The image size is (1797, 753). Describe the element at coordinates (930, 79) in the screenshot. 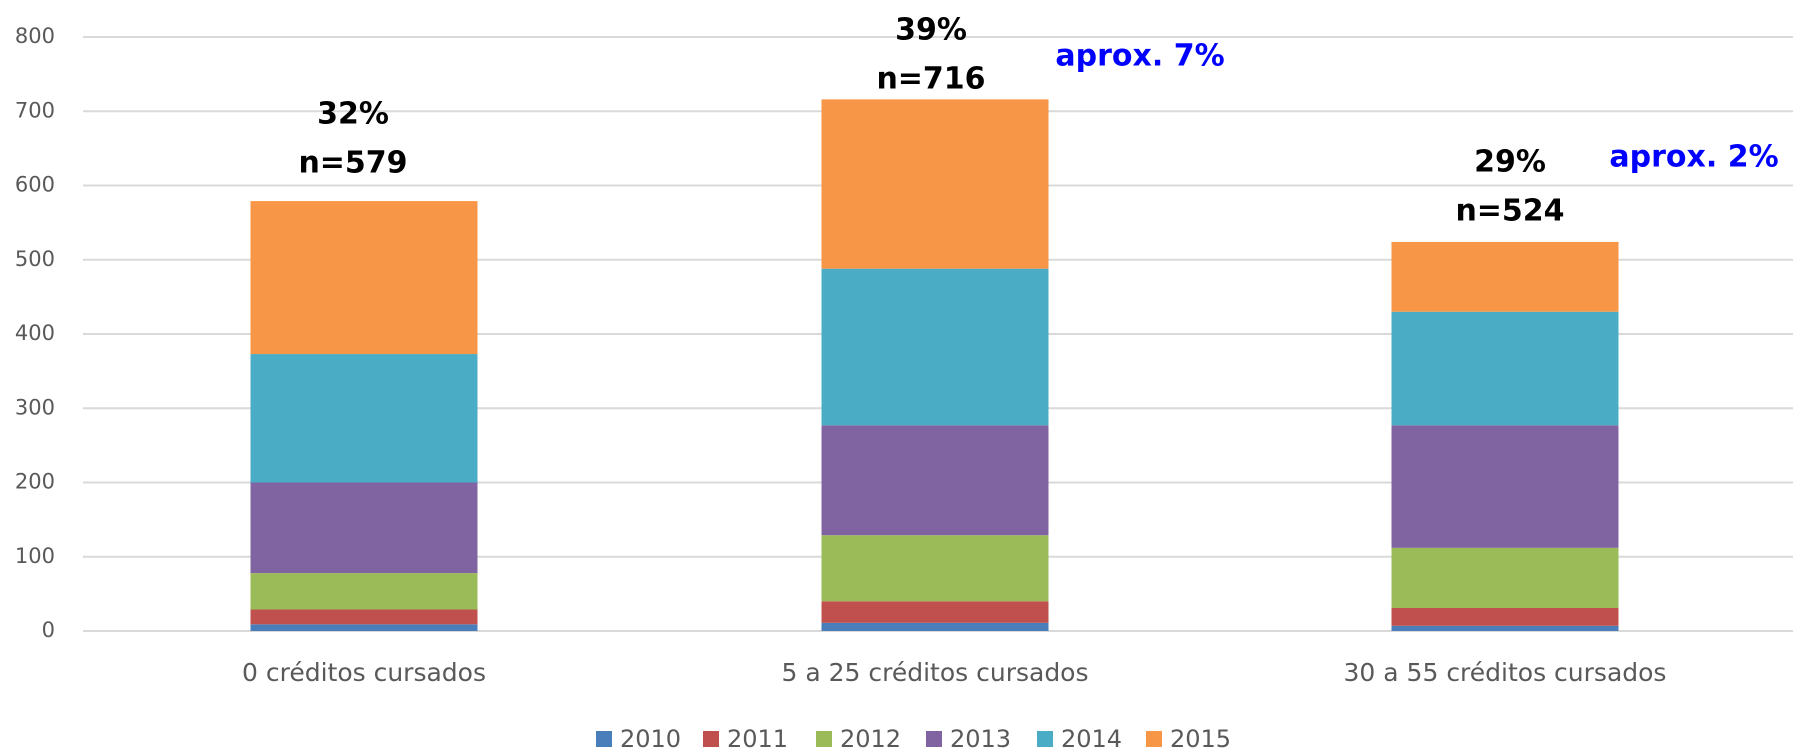

I see `annotation: n=716` at that location.